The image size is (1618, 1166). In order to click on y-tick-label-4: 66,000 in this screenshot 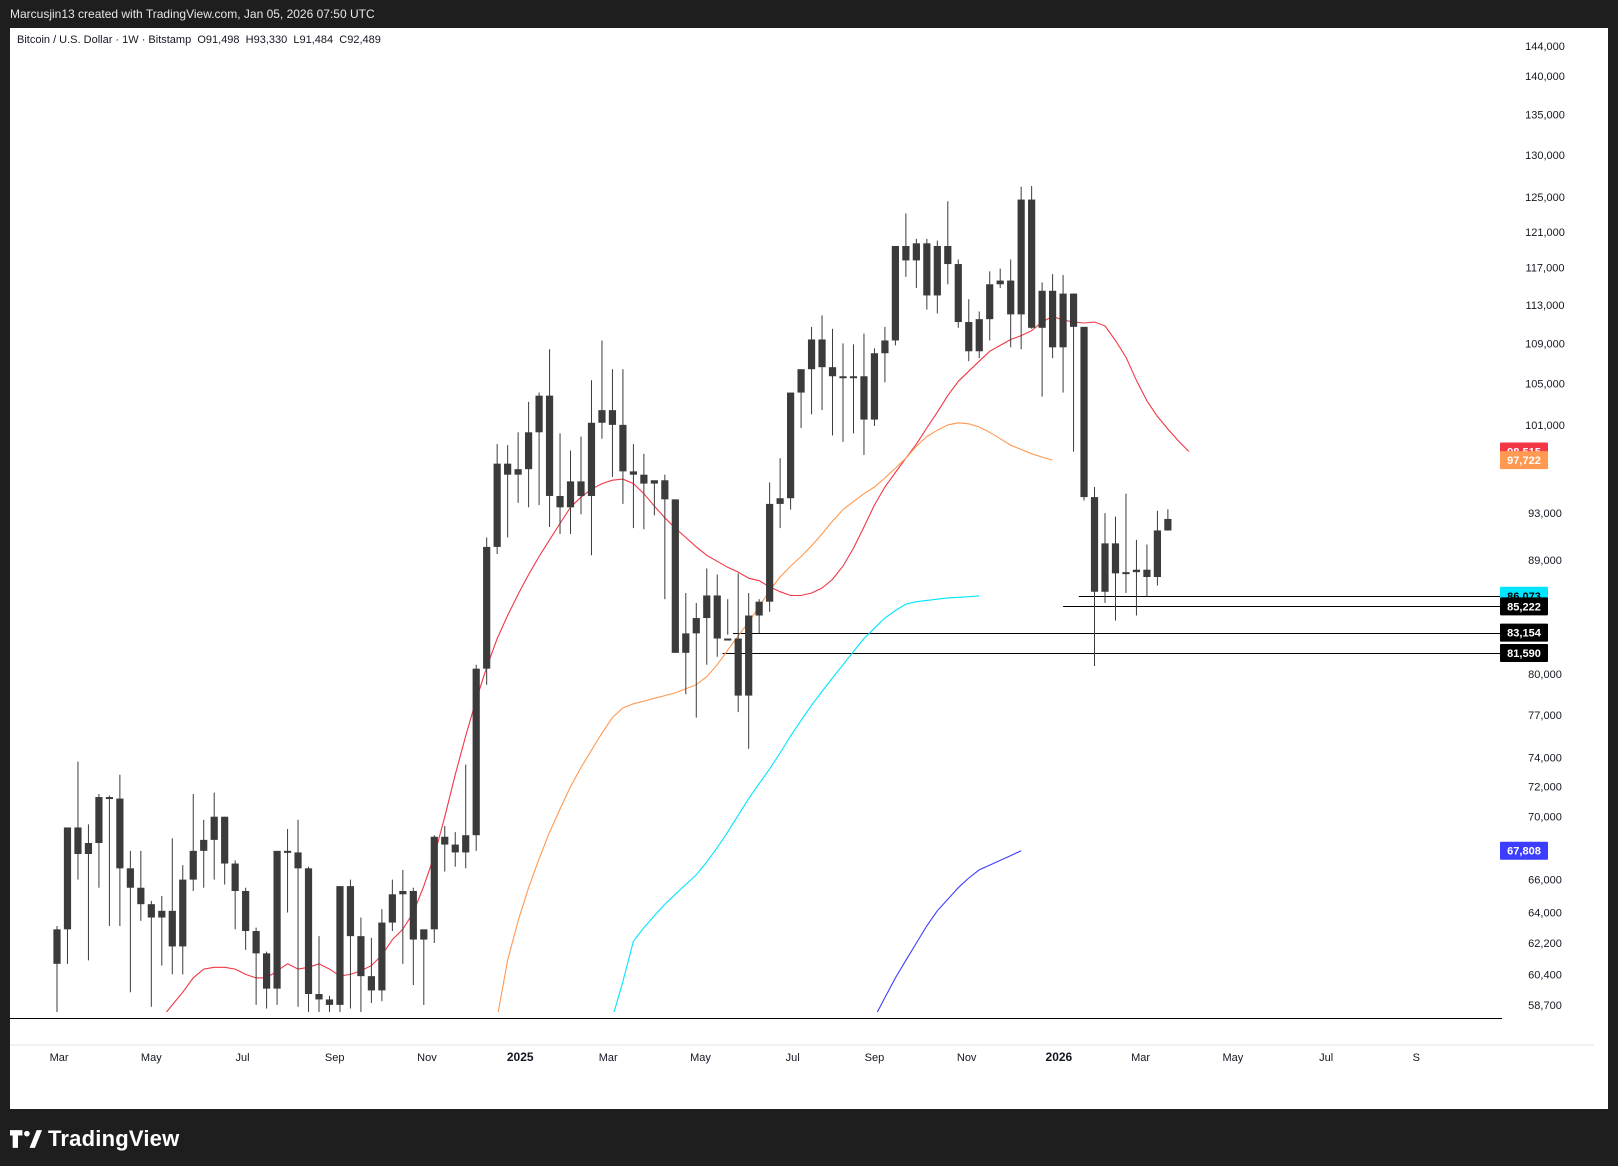, I will do `click(1545, 881)`.